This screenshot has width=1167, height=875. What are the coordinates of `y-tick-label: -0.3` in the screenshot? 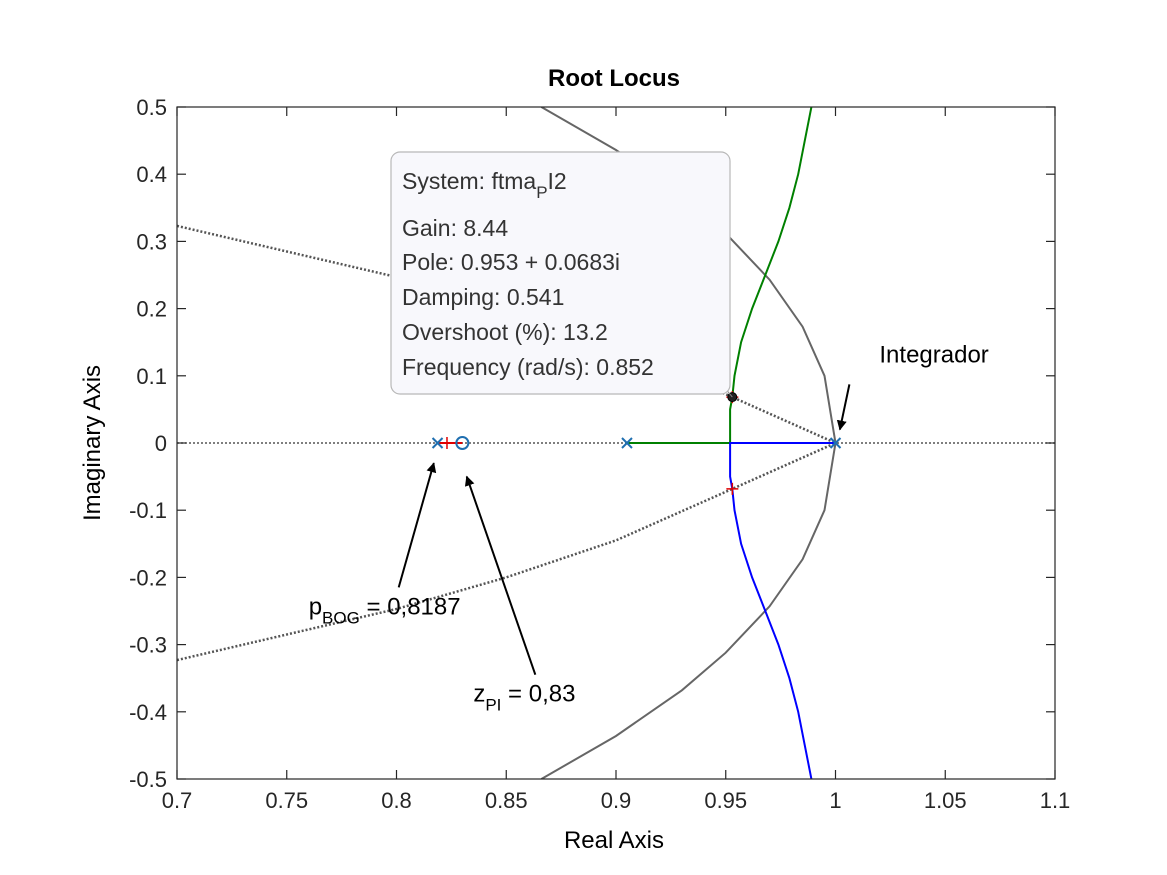 It's located at (148, 645).